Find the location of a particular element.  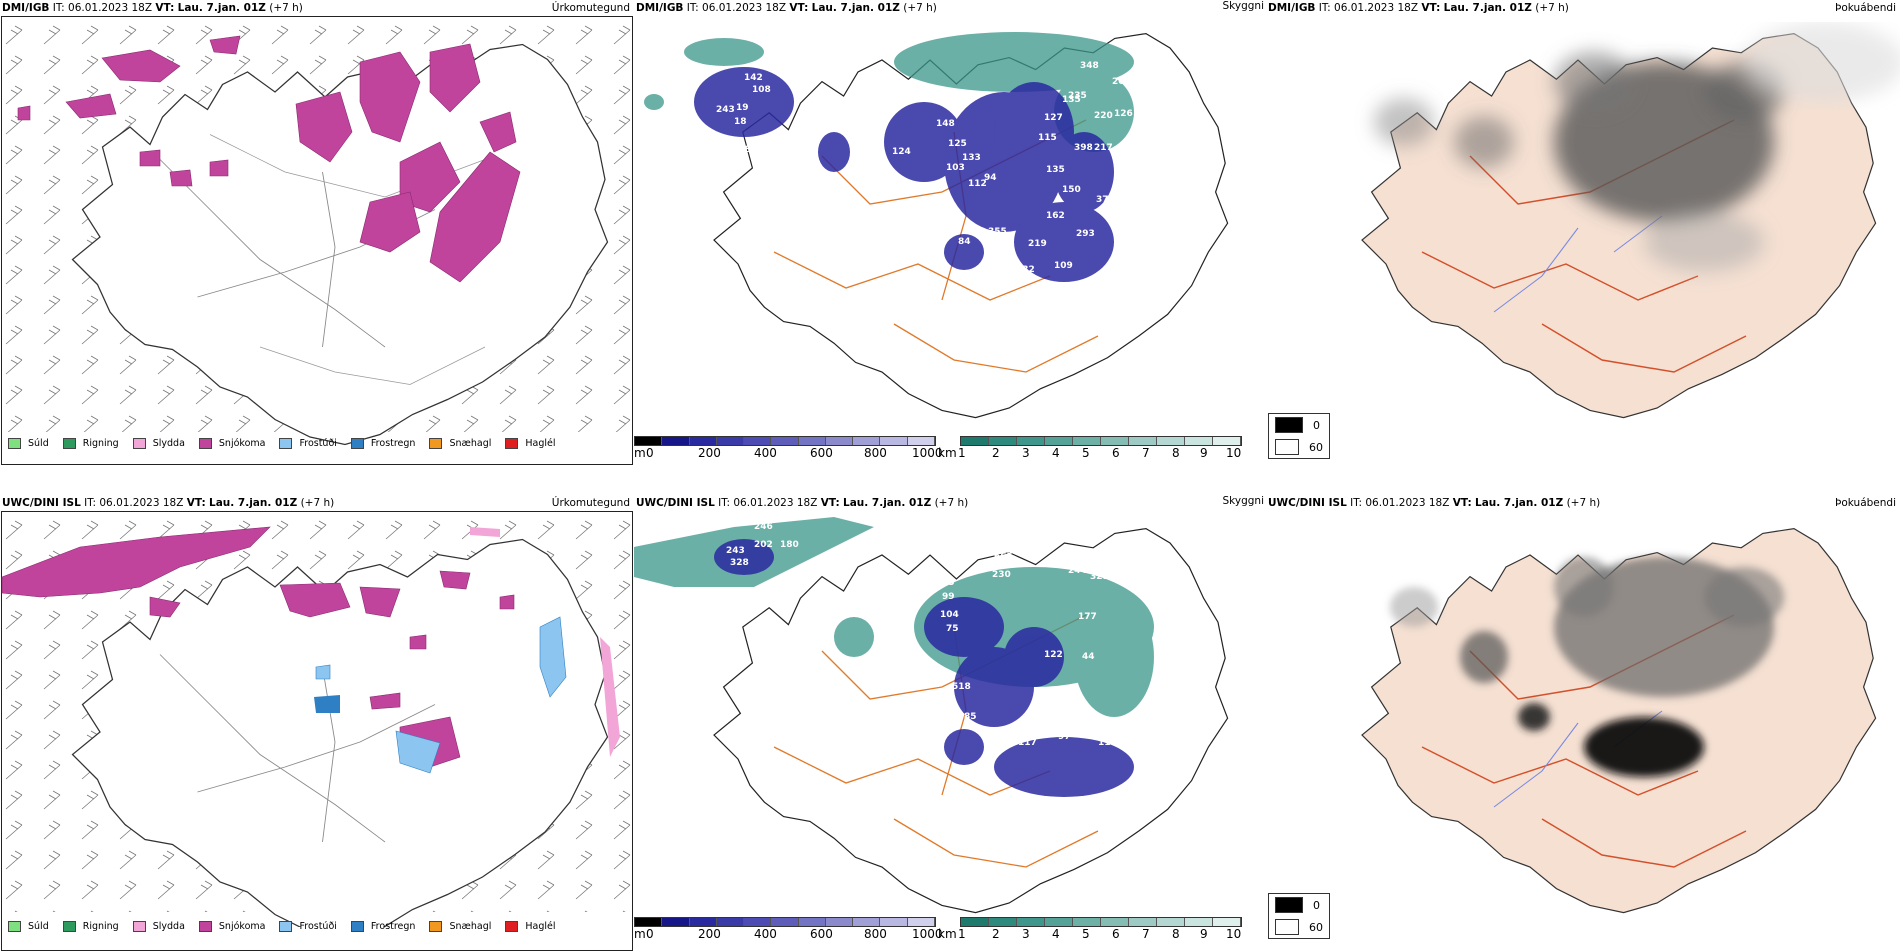

cloud-label: 151 is located at coordinates (1123, 266).